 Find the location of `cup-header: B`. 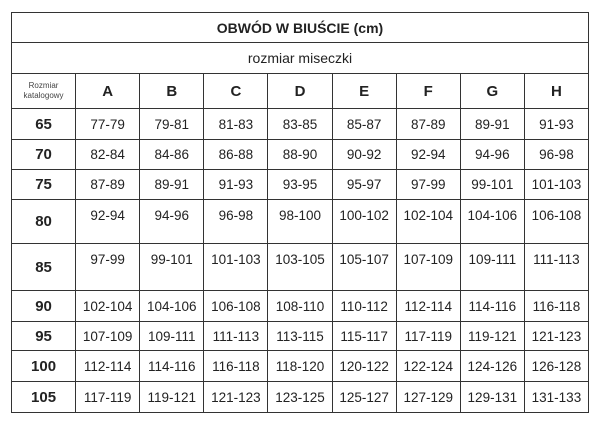

cup-header: B is located at coordinates (172, 91).